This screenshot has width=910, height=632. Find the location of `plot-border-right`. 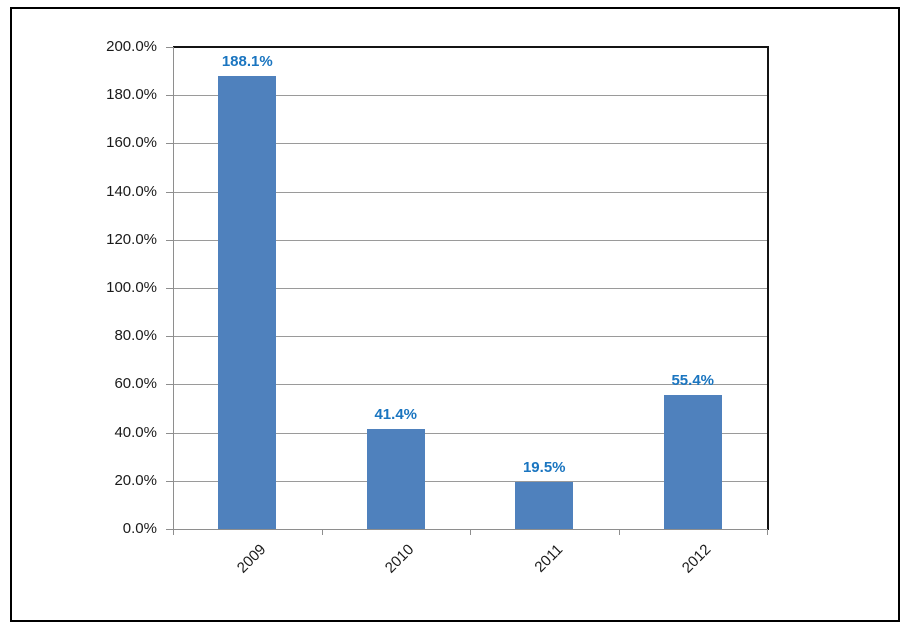

plot-border-right is located at coordinates (768, 288).